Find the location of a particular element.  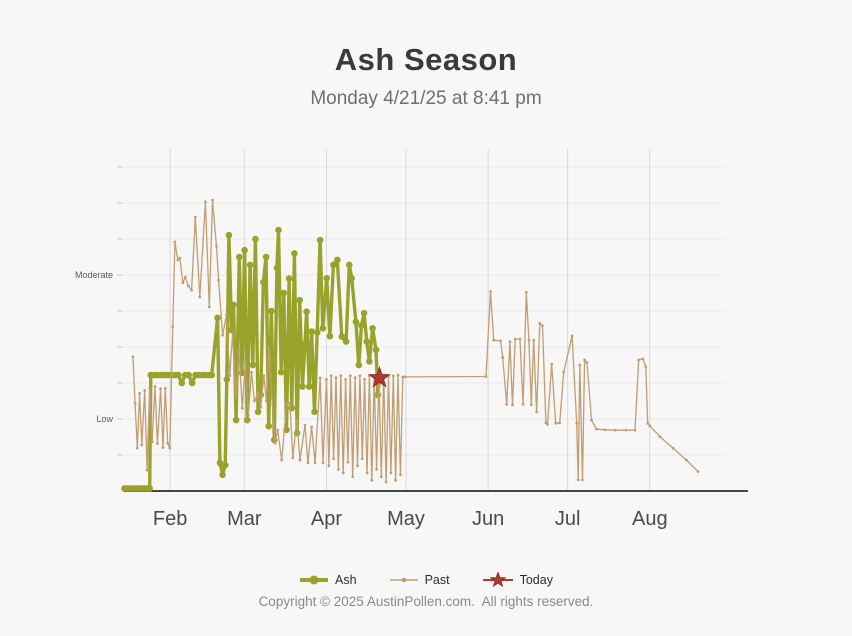

legend-label-ash: Ash is located at coordinates (346, 580).